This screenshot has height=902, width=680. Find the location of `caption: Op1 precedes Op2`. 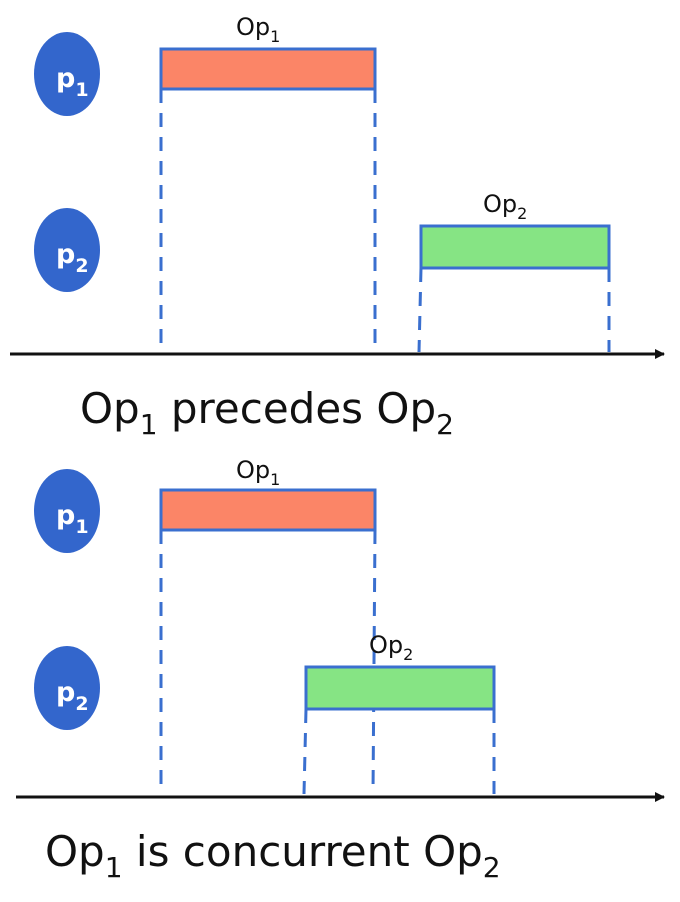

caption: Op1 precedes Op2 is located at coordinates (267, 412).